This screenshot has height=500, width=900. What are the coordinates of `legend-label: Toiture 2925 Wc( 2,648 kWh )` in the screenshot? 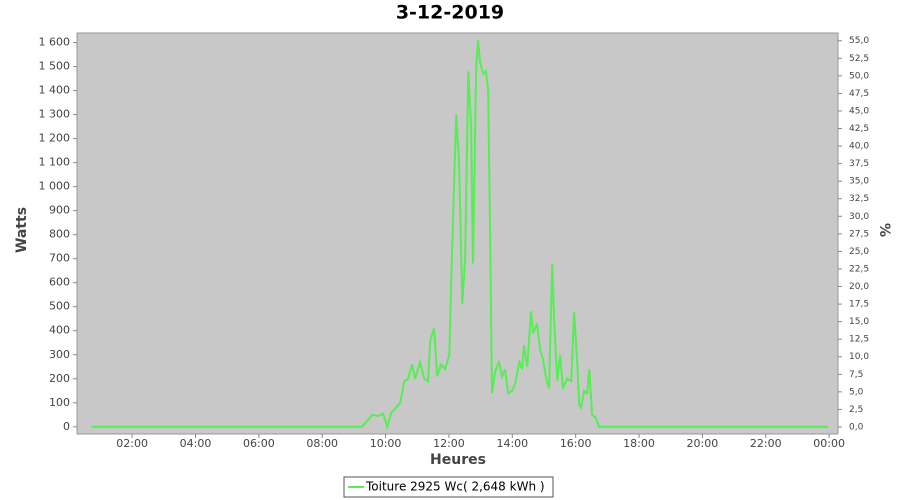 It's located at (455, 487).